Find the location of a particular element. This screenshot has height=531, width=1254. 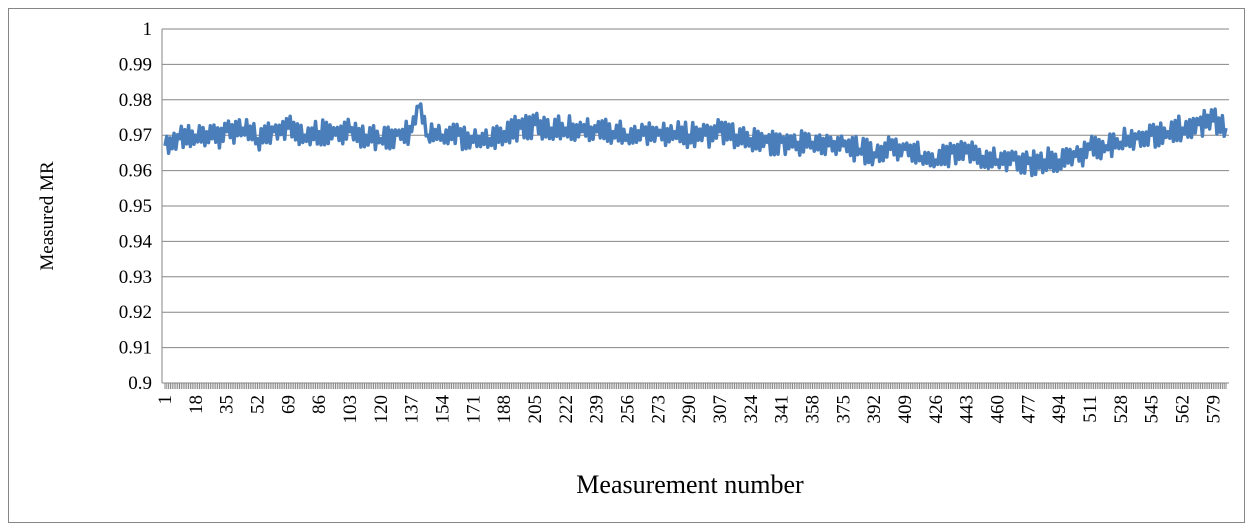

series-layer is located at coordinates (695, 140).